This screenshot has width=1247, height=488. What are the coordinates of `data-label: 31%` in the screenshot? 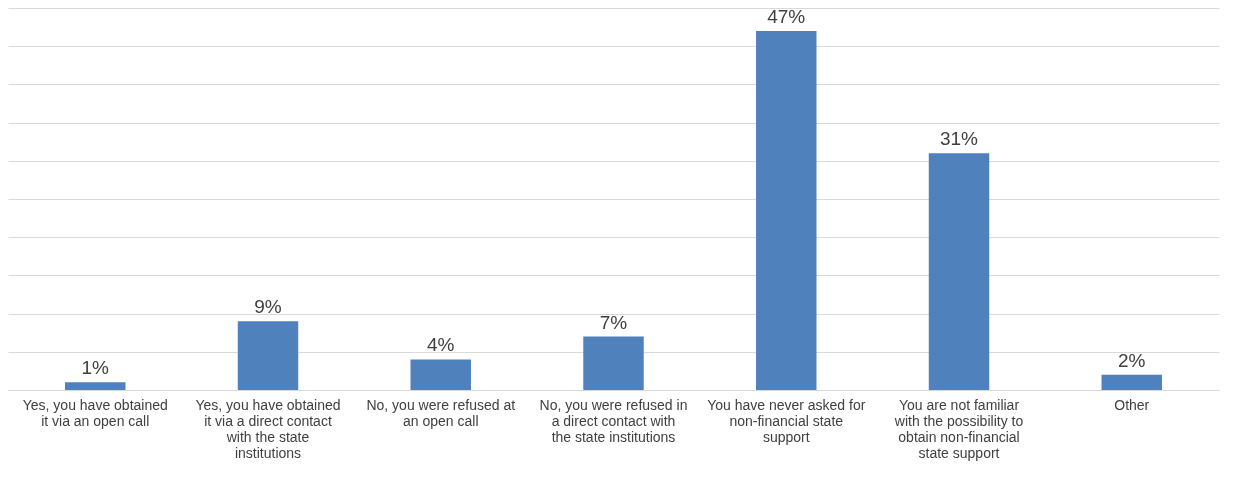 It's located at (959, 139).